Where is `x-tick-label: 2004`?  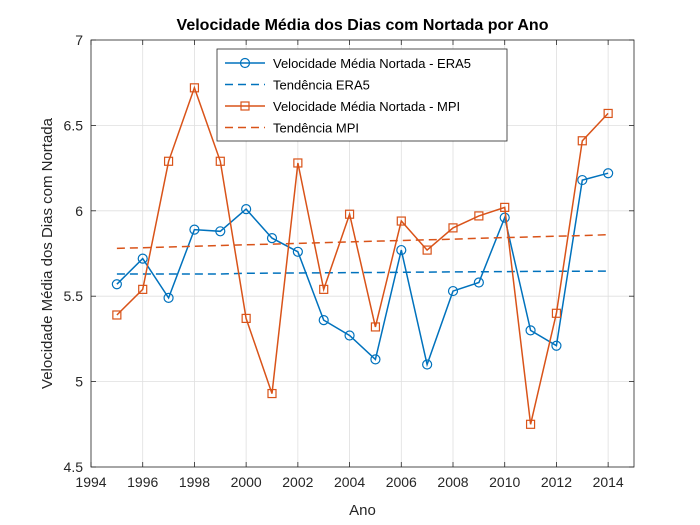 x-tick-label: 2004 is located at coordinates (349, 482).